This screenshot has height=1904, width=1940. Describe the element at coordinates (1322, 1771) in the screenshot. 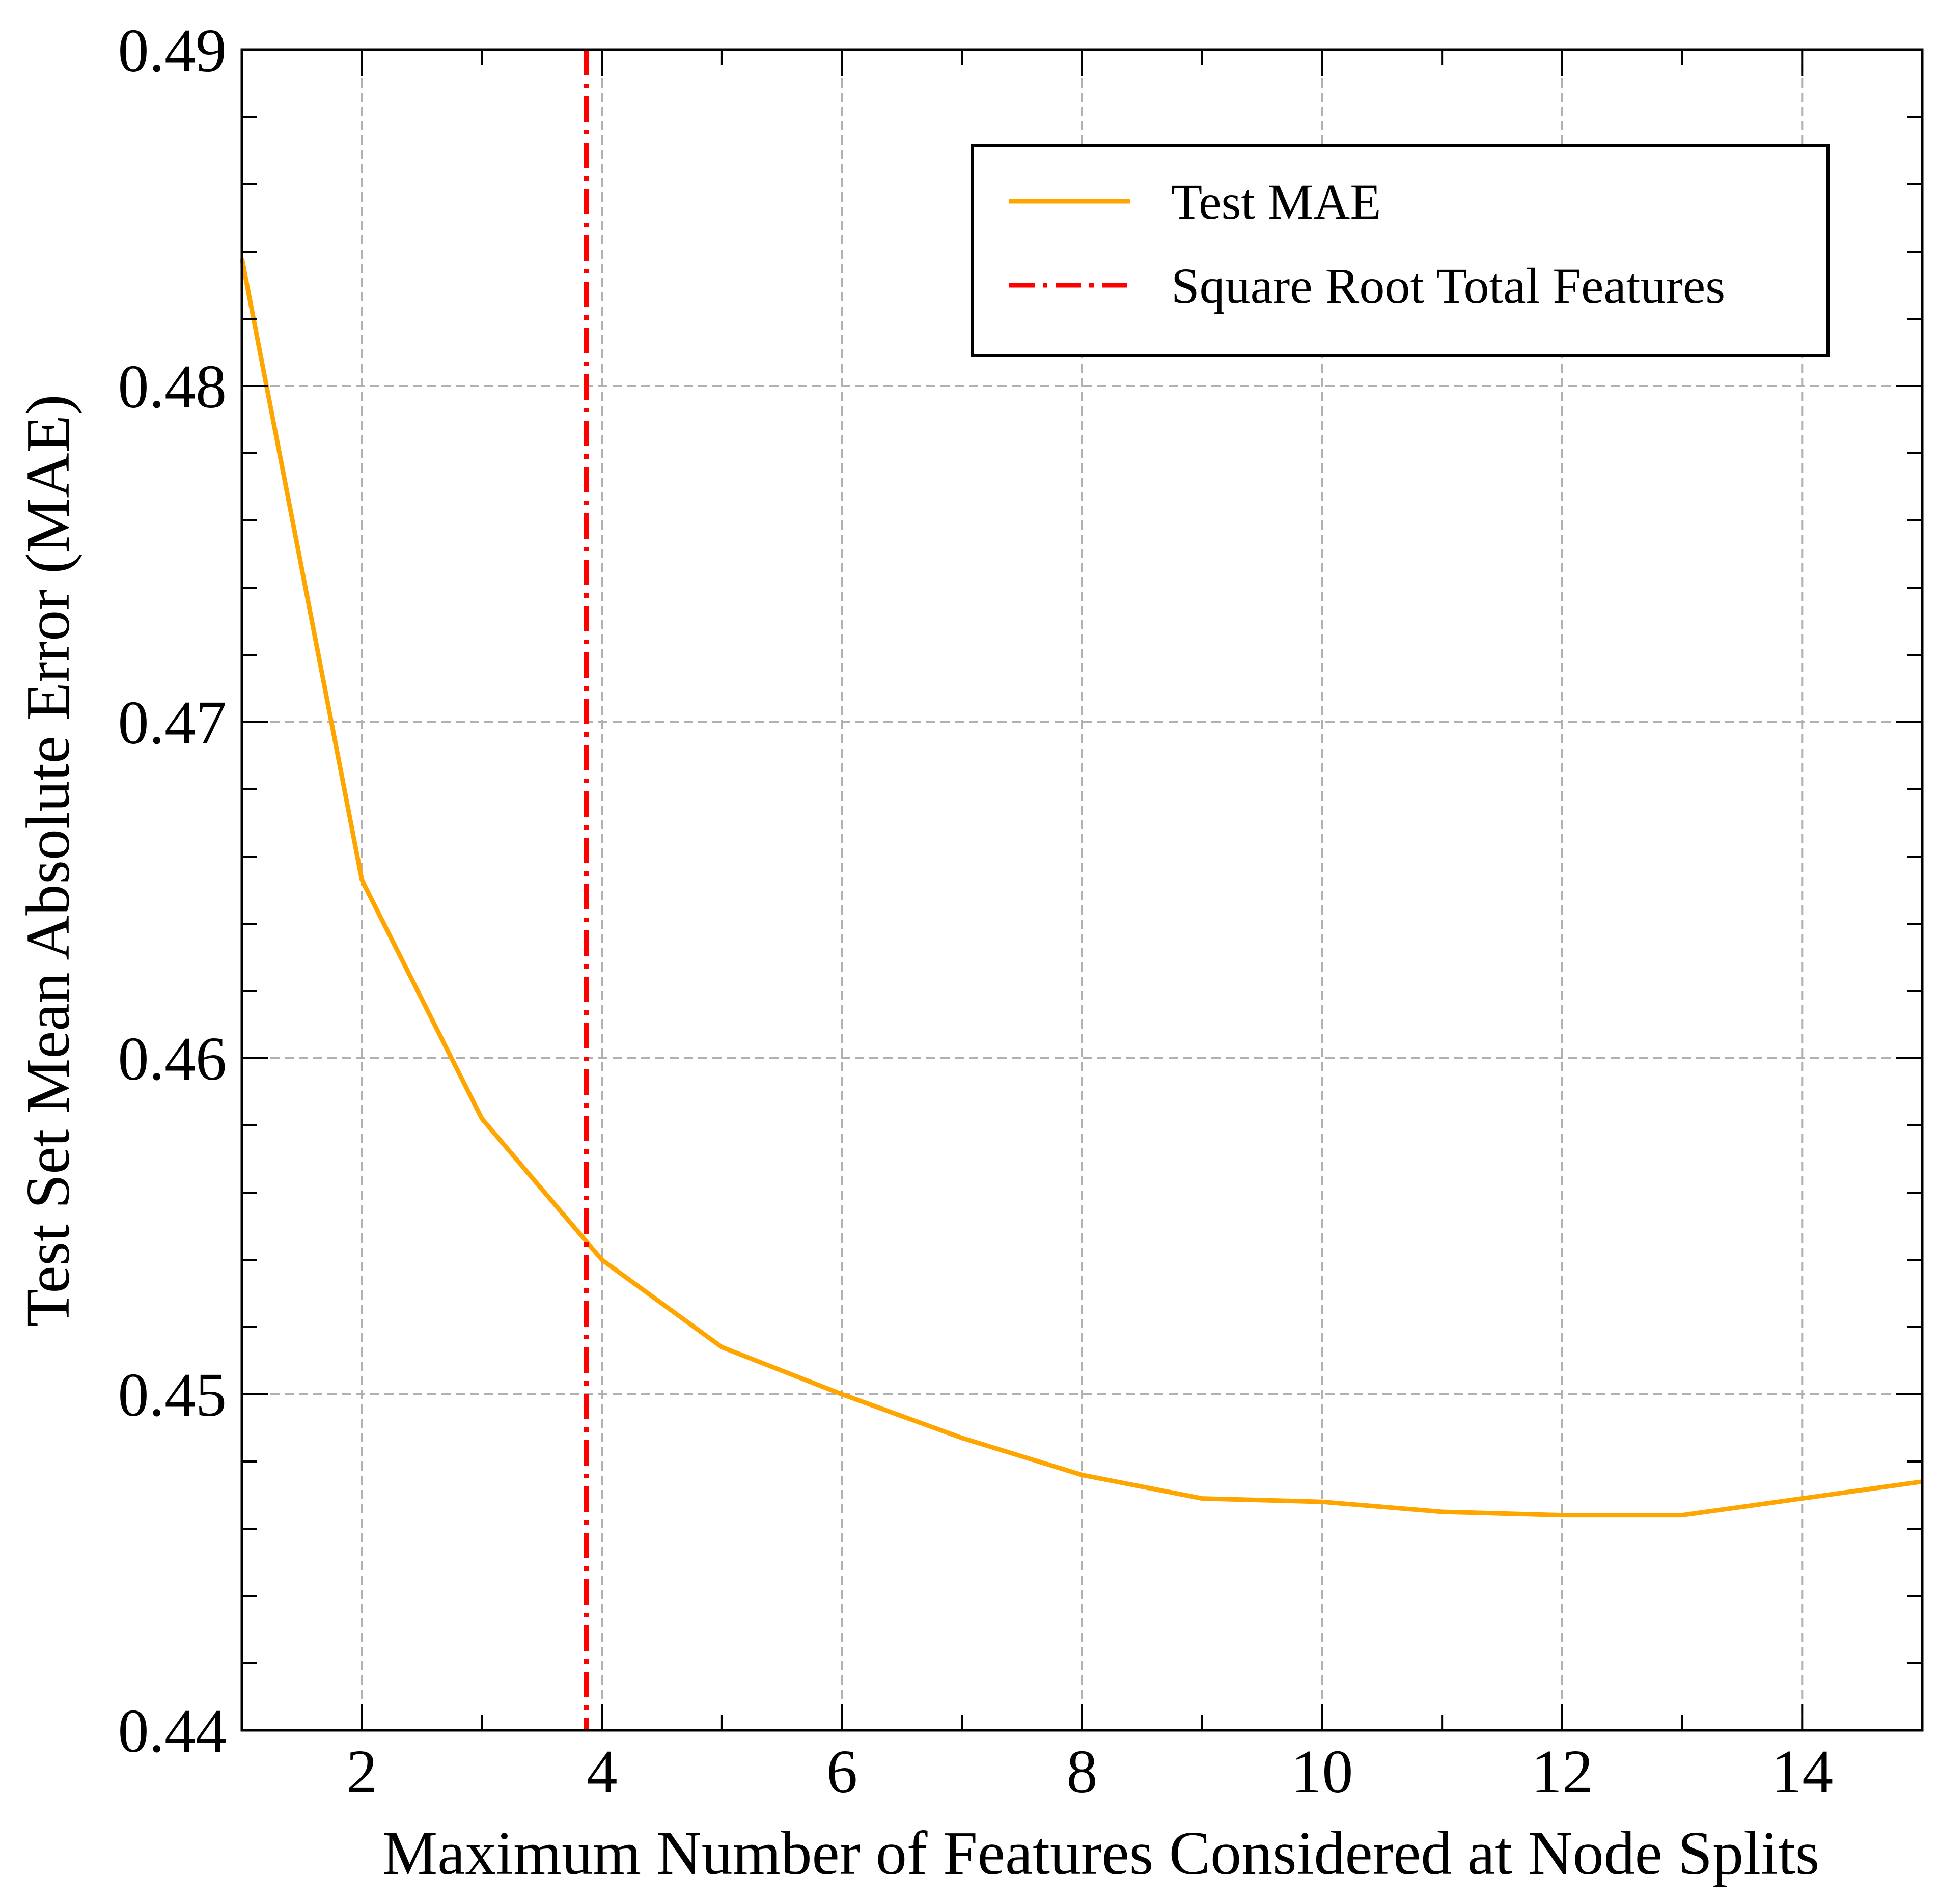

I see `x-tick-label: 10` at that location.